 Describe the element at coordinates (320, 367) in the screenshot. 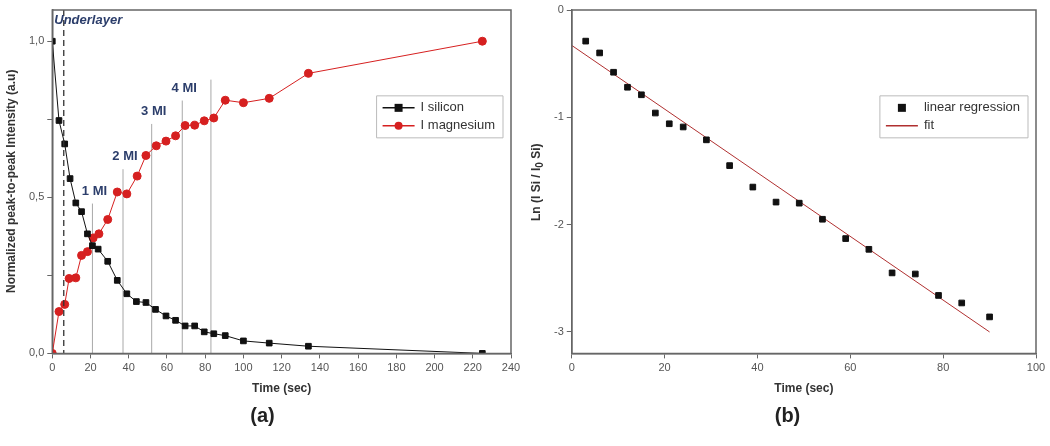

I see `x-tick-label: 140` at that location.